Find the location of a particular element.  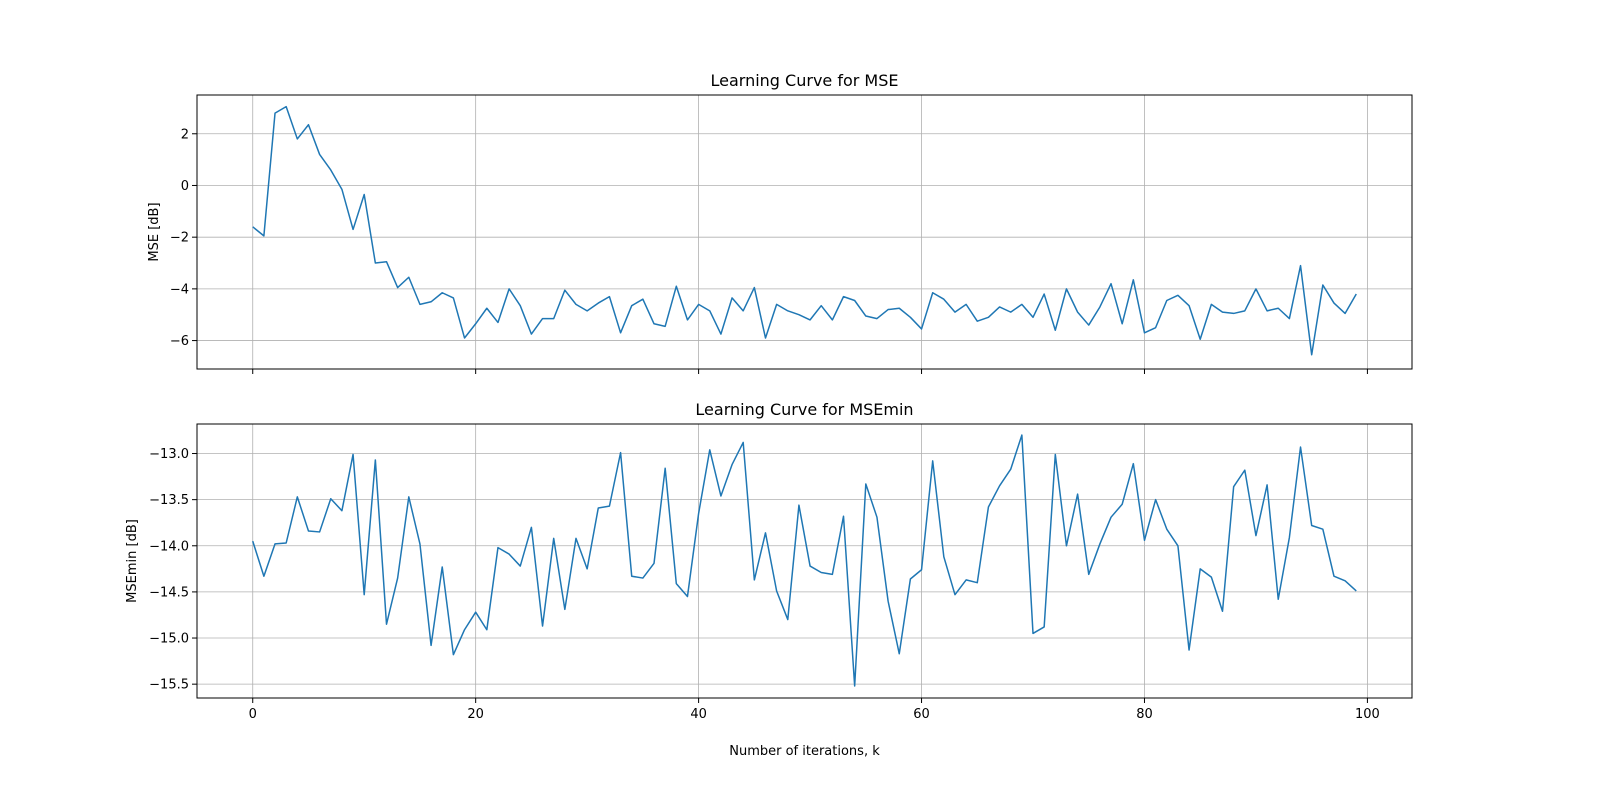

msemin-chart-title: Learning Curve for MSEmin is located at coordinates (804, 409).